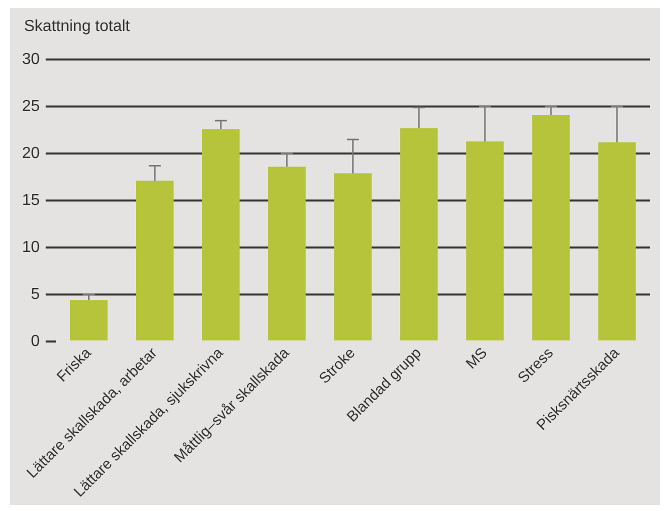 The width and height of the screenshot is (670, 511). What do you see at coordinates (31, 200) in the screenshot?
I see `y-tick-label: 15` at bounding box center [31, 200].